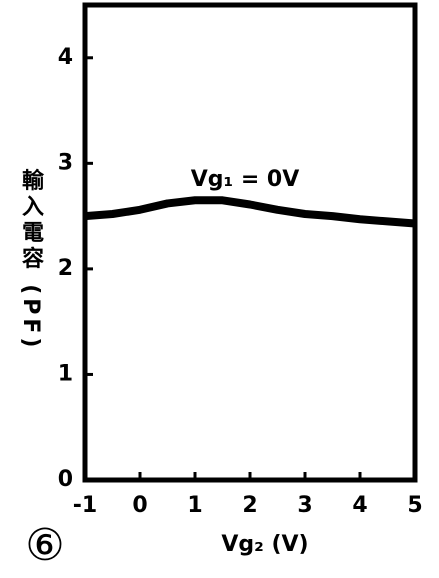 The height and width of the screenshot is (578, 439). Describe the element at coordinates (245, 179) in the screenshot. I see `annotation: Vg₁ = 0V` at that location.